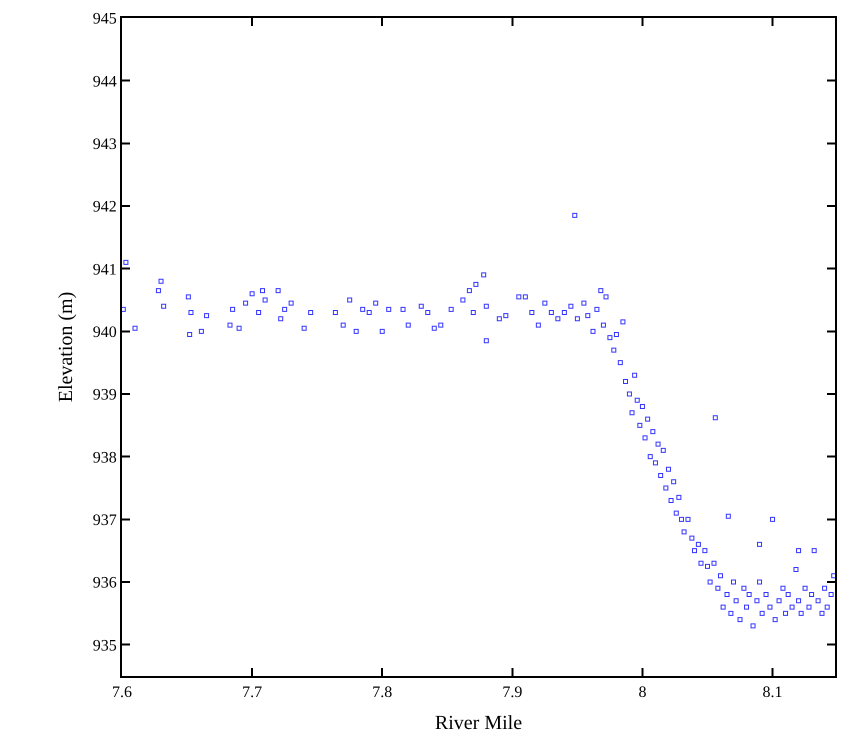 This screenshot has width=863, height=754. What do you see at coordinates (512, 693) in the screenshot?
I see `x-tick-label: 7.9` at bounding box center [512, 693].